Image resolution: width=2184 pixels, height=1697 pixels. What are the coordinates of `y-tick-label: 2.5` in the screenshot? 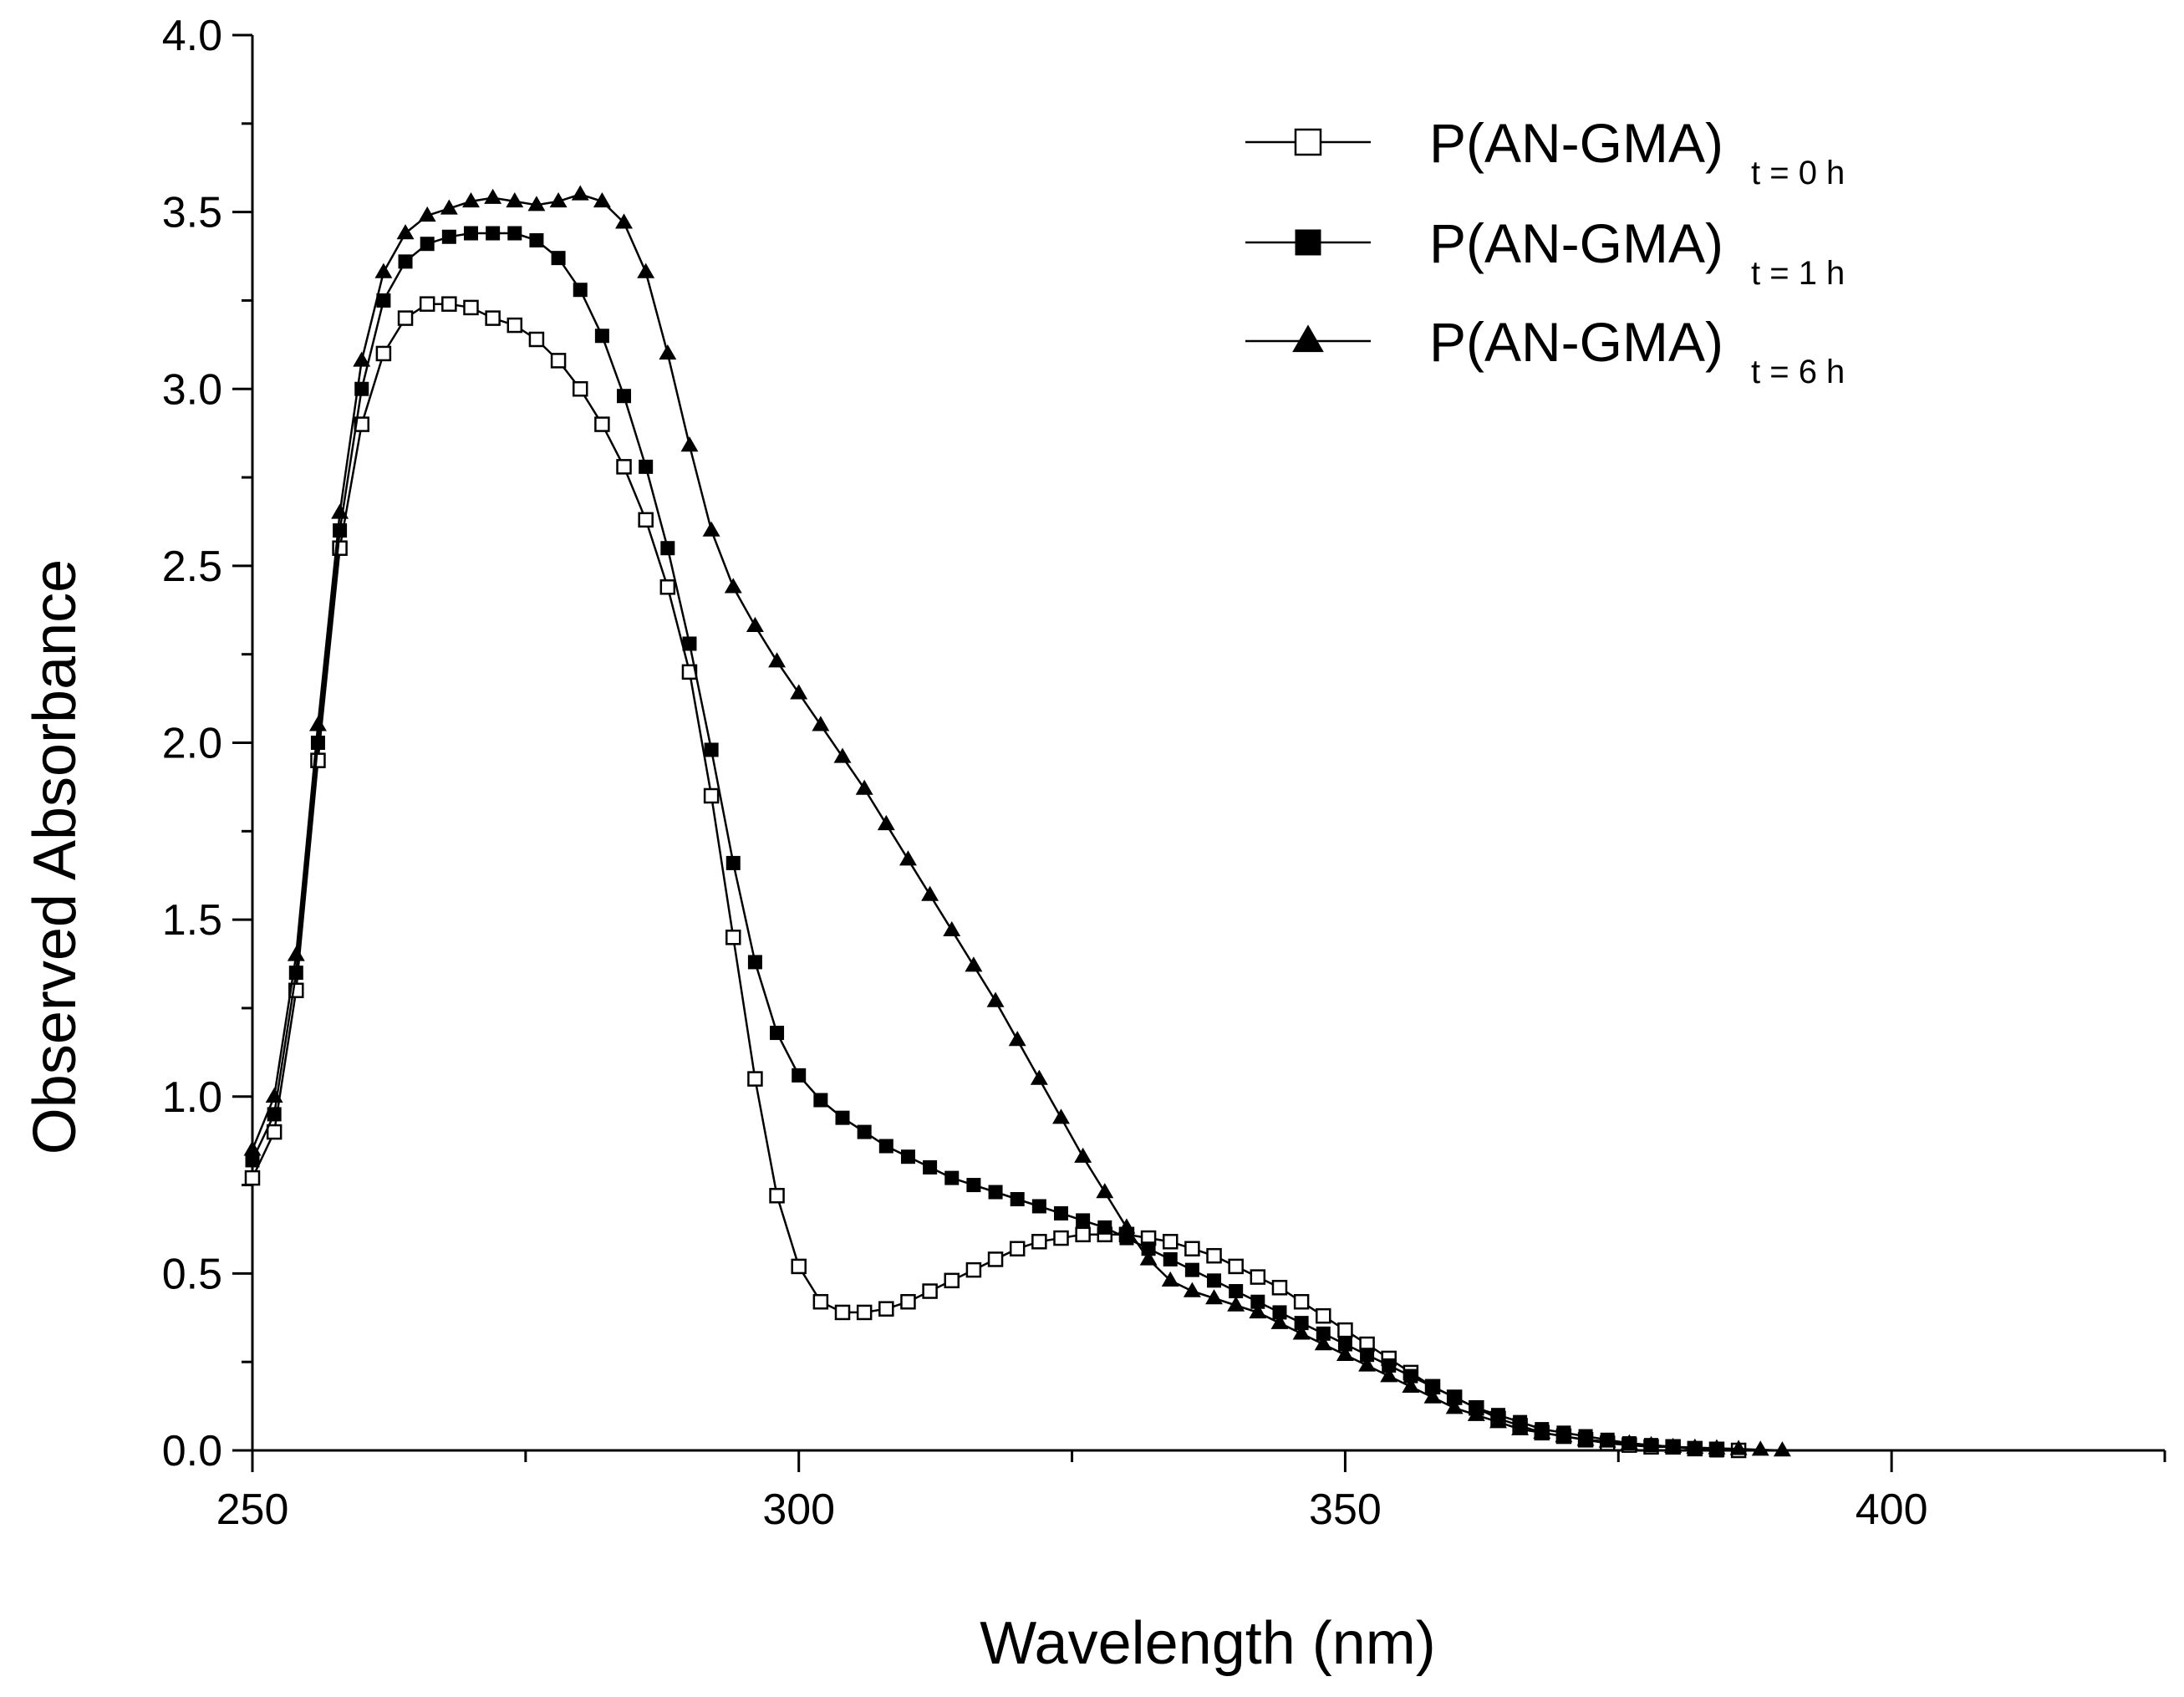 It's located at (192, 567).